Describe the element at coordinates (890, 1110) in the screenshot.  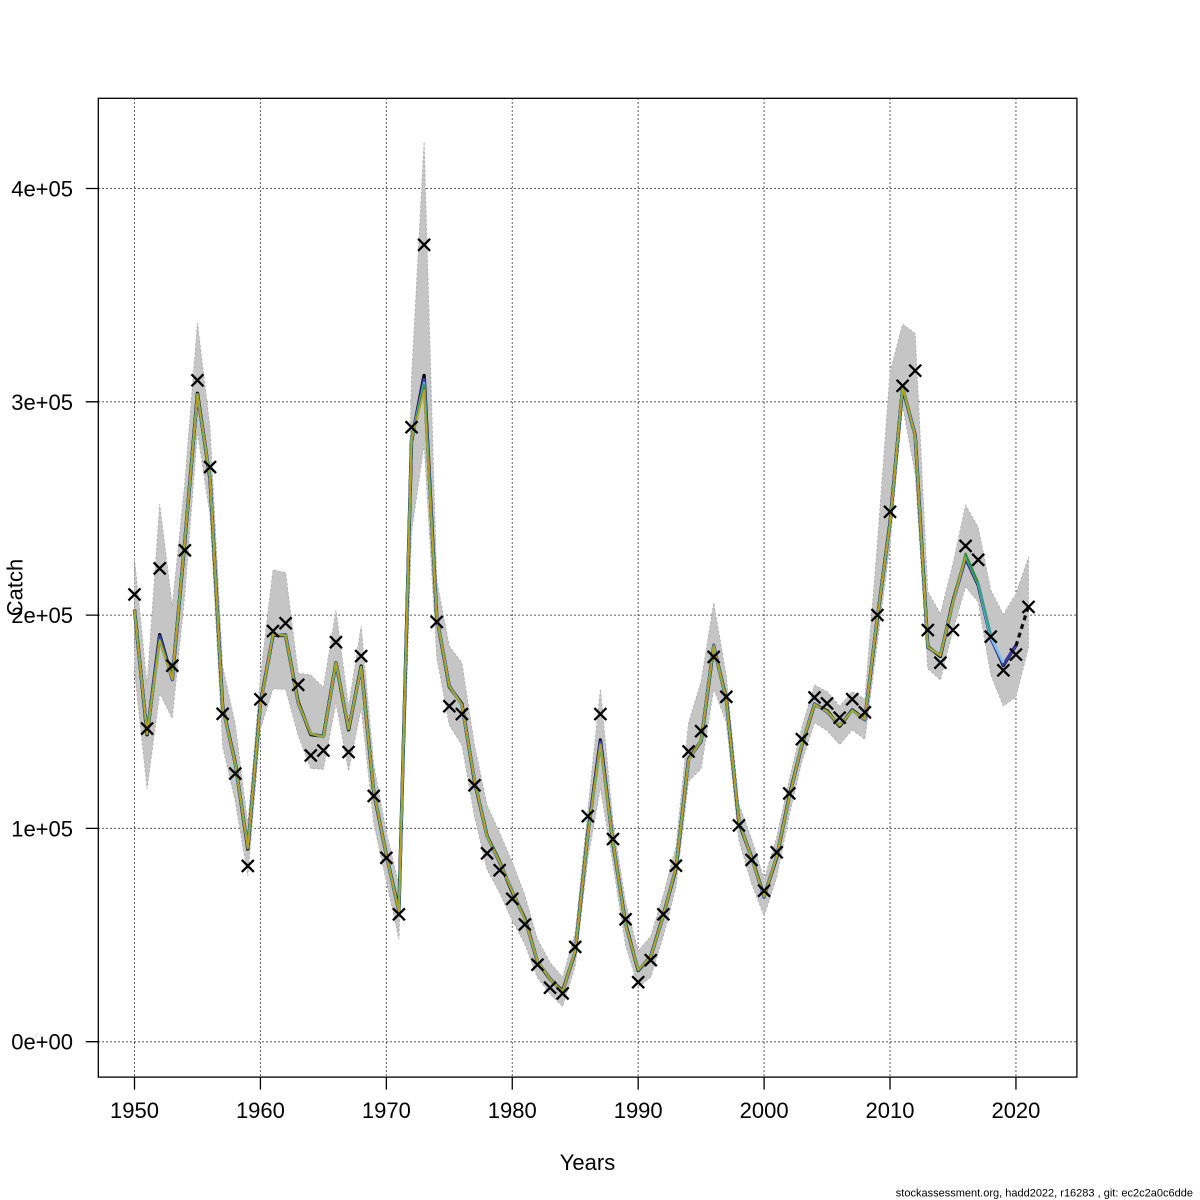
I see `svg-text: 2010` at that location.